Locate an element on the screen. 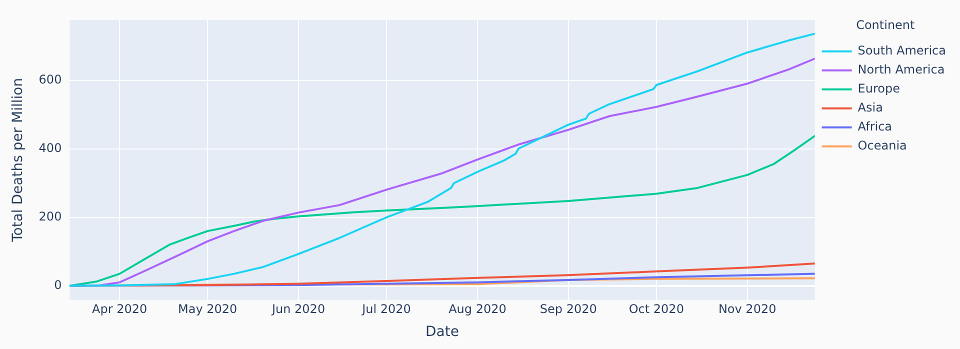 The width and height of the screenshot is (960, 349). x-tick-label: May 2020 is located at coordinates (208, 309).